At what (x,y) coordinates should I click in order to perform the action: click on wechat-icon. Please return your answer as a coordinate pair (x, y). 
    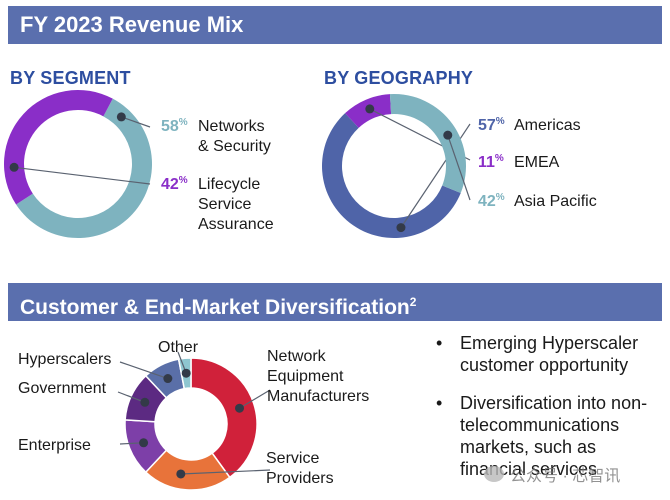
    Looking at the image, I should click on (494, 474).